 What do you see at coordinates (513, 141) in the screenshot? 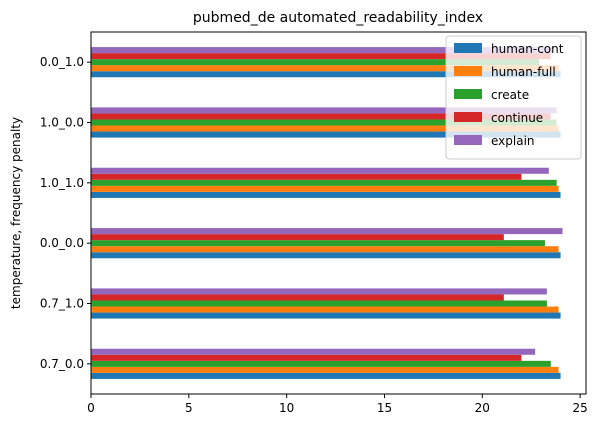
I see `legend-label: explain` at bounding box center [513, 141].